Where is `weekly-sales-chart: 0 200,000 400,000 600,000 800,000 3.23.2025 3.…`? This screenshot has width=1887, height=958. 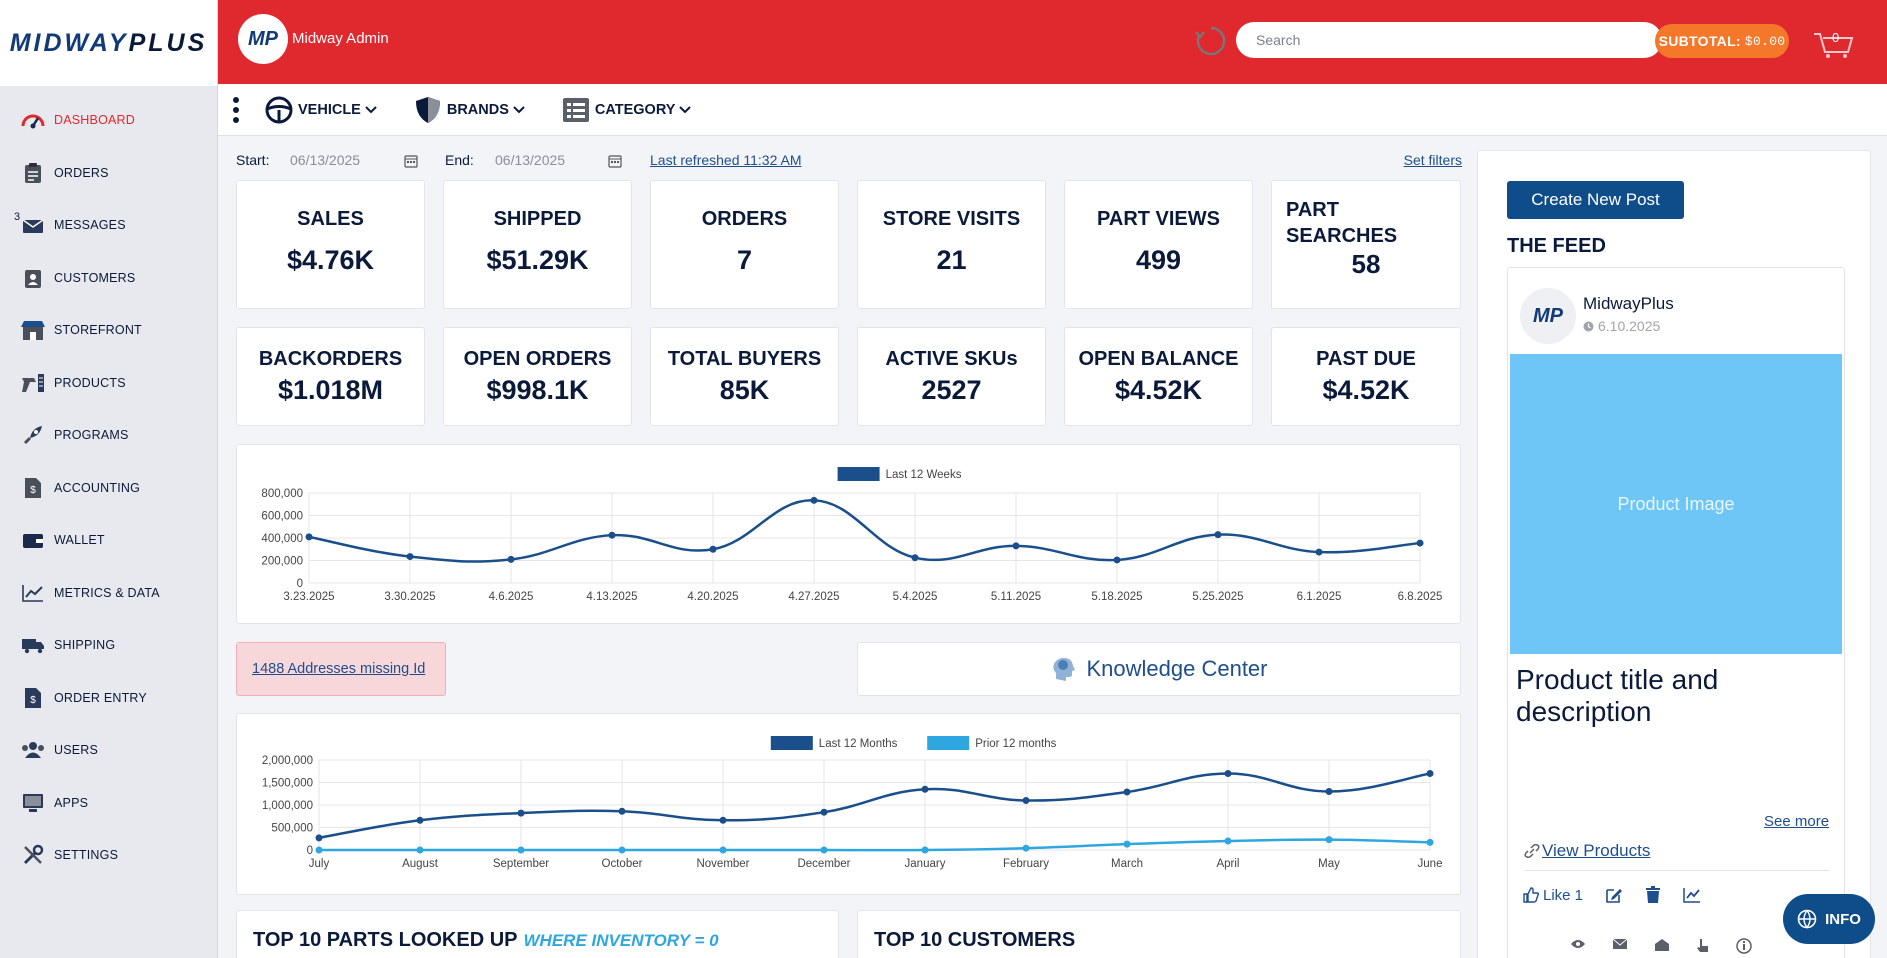 weekly-sales-chart: 0 200,000 400,000 600,000 800,000 3.23.2025 3.… is located at coordinates (848, 534).